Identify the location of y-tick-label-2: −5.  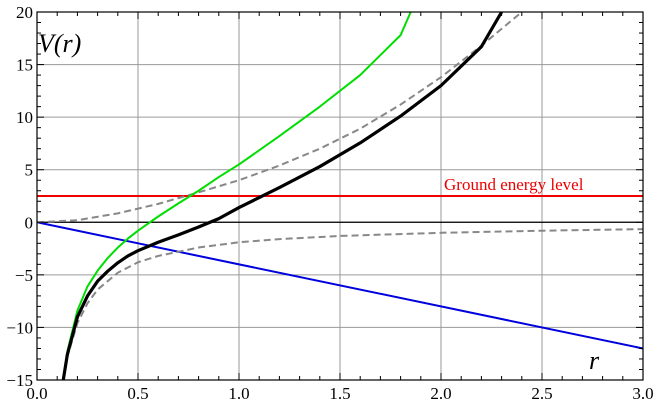
(24, 275).